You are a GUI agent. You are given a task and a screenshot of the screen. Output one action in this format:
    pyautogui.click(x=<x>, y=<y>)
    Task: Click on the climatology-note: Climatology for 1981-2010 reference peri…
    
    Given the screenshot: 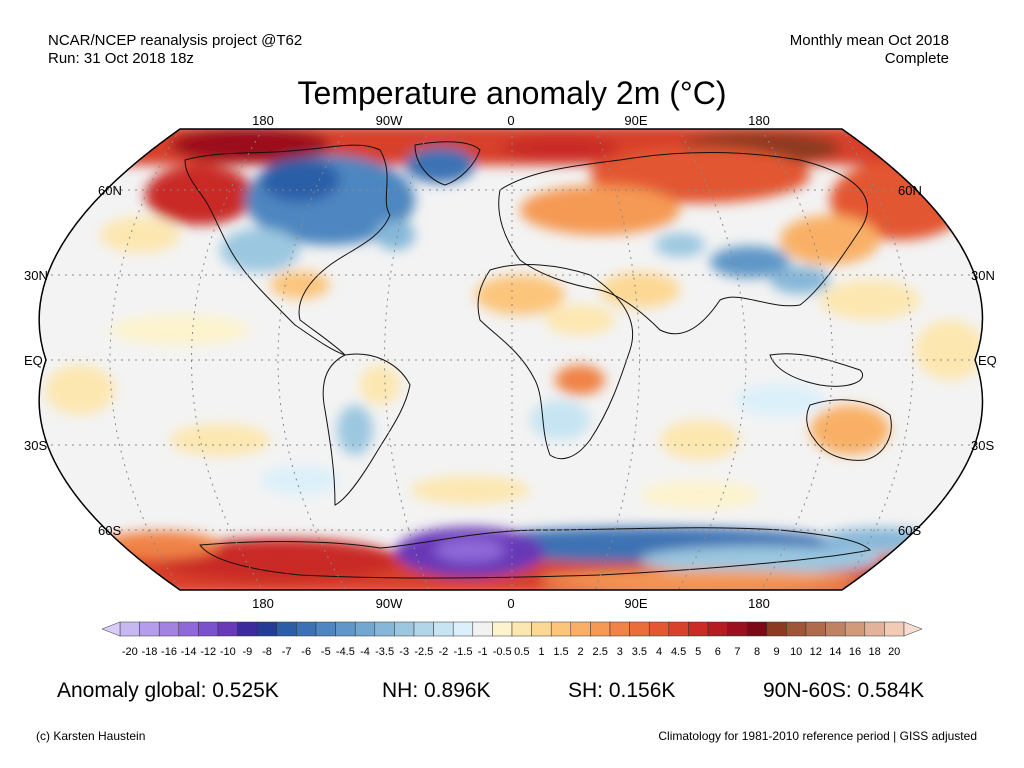 What is the action you would take?
    pyautogui.click(x=817, y=736)
    